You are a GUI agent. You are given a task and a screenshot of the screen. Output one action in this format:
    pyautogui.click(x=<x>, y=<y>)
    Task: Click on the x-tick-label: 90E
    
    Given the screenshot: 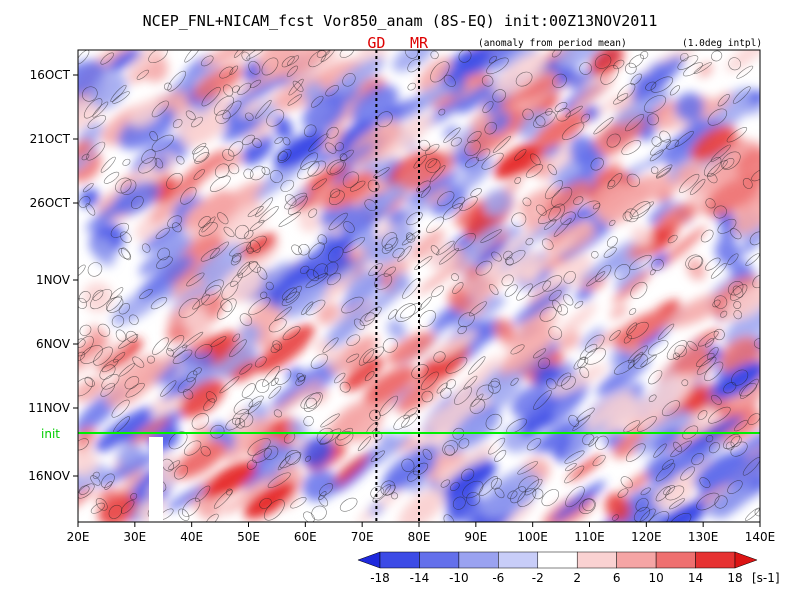 What is the action you would take?
    pyautogui.click(x=475, y=537)
    